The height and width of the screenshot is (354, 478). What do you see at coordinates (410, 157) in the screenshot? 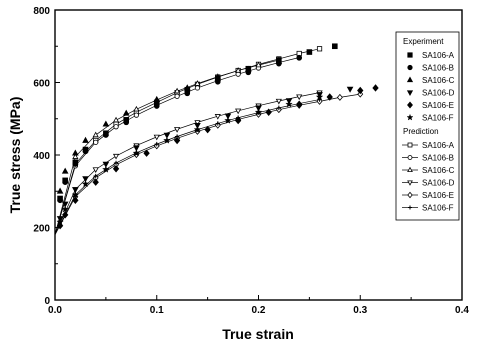
I see `legend-prediction-marker` at bounding box center [410, 157].